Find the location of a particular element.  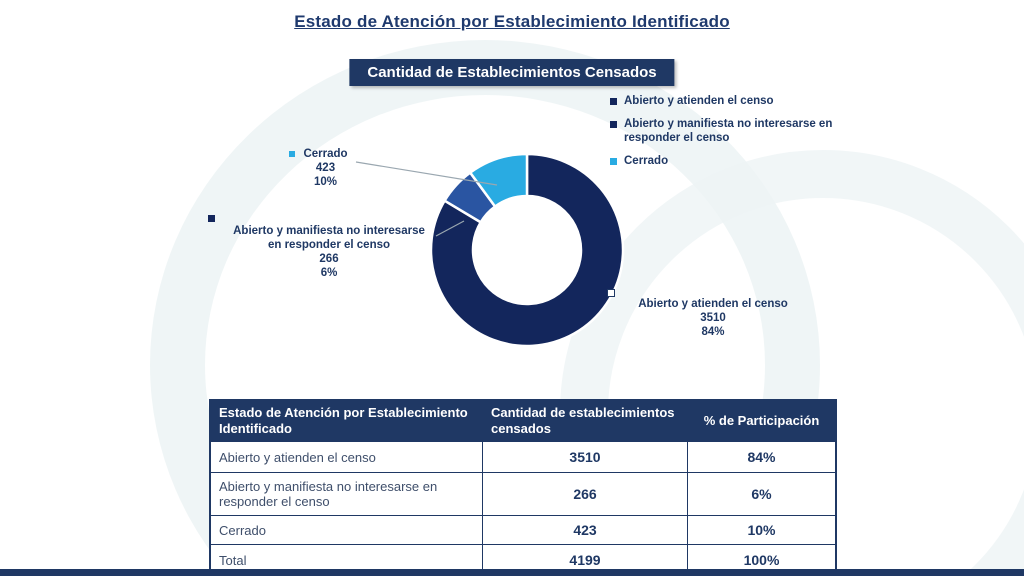

row-count: 266 is located at coordinates (585, 494).